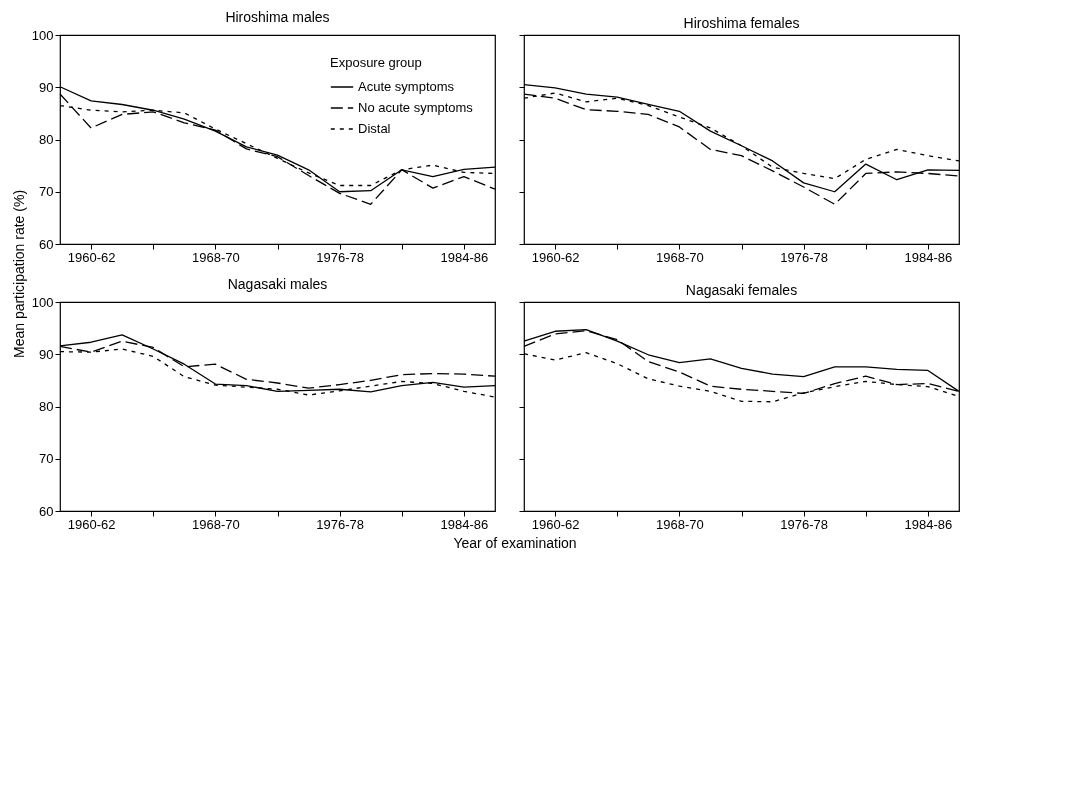  Describe the element at coordinates (376, 62) in the screenshot. I see `legend-title: Exposure group` at that location.